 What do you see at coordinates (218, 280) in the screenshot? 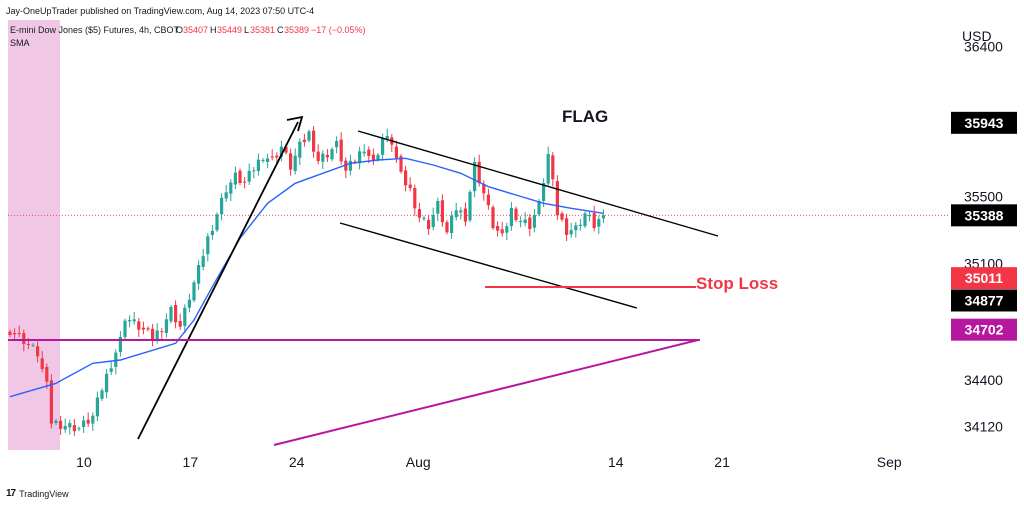
I see `impulse-arrow` at bounding box center [218, 280].